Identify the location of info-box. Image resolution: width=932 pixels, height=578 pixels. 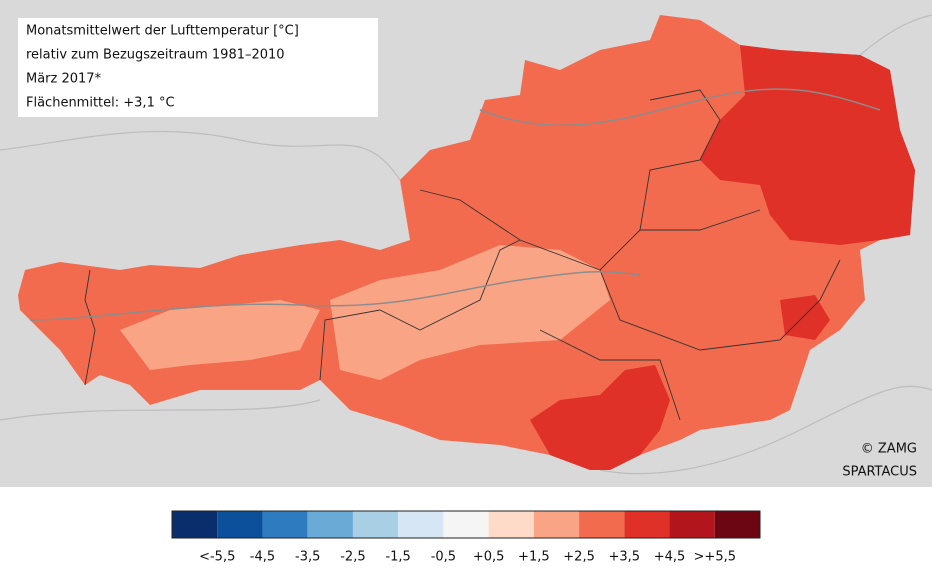
(198, 67).